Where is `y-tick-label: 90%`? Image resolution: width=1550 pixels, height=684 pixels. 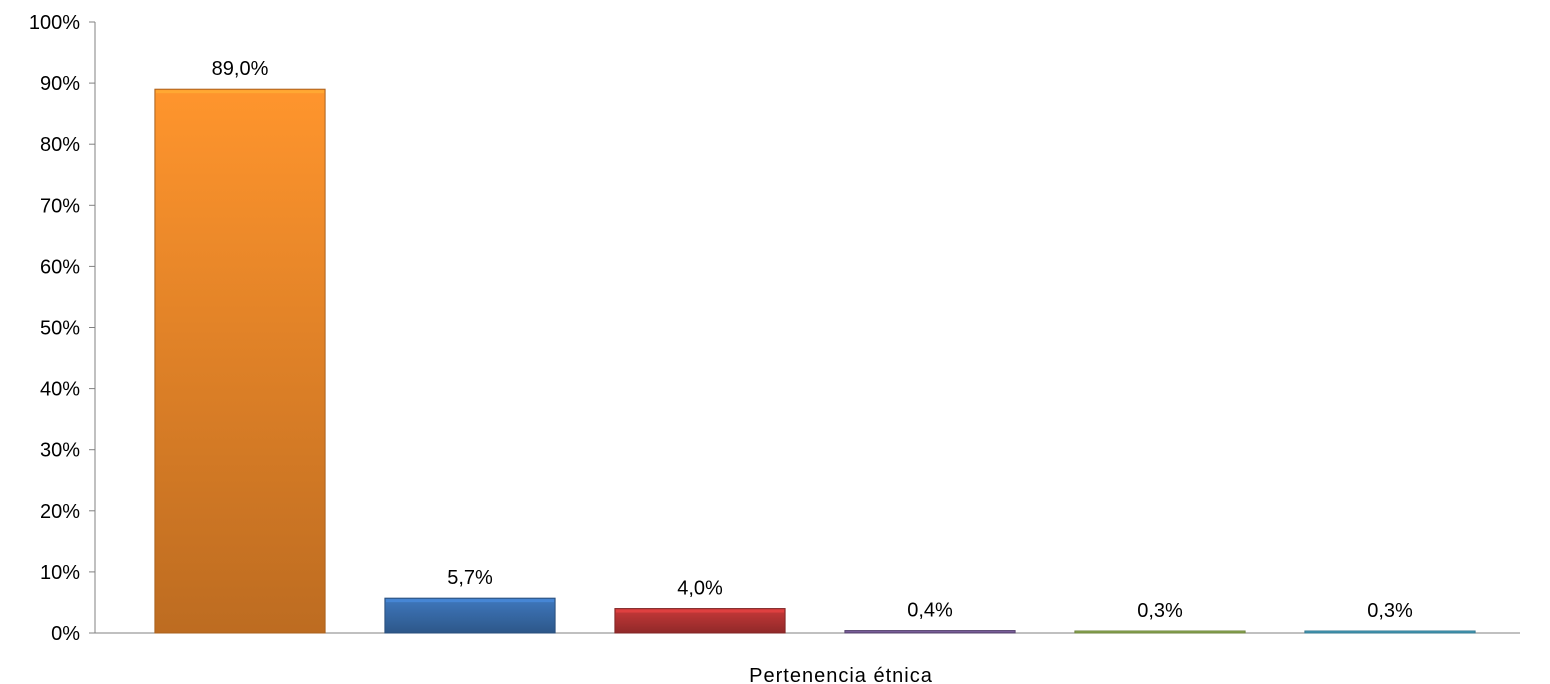
y-tick-label: 90% is located at coordinates (60, 84).